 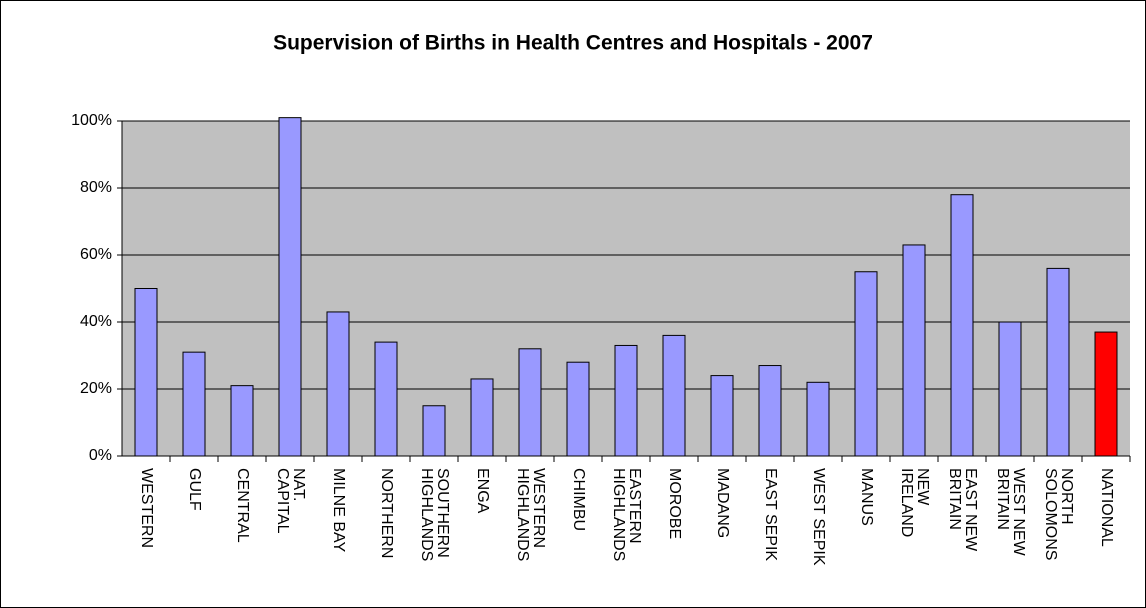 What do you see at coordinates (96, 388) in the screenshot?
I see `y-tick-label: 20%` at bounding box center [96, 388].